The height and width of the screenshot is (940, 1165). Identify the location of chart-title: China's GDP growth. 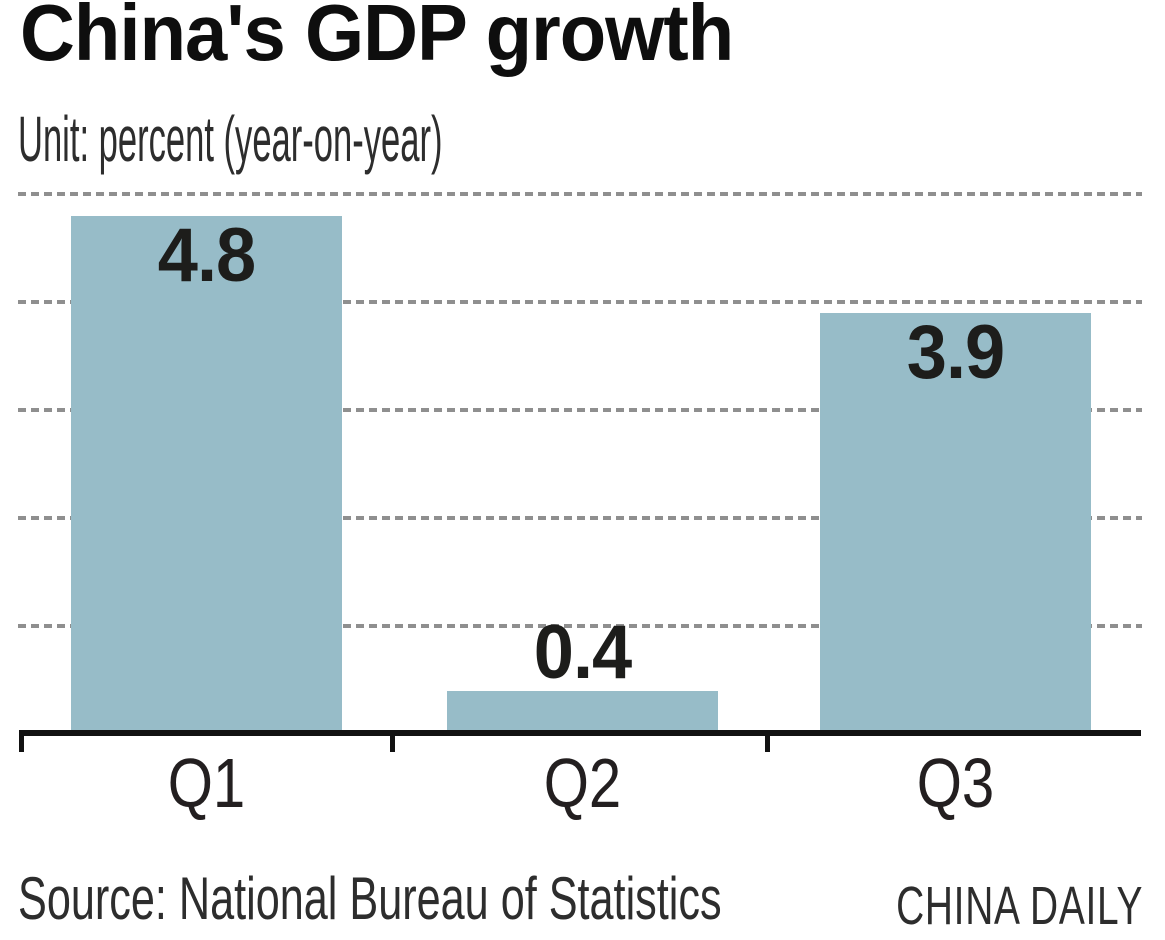
(377, 38).